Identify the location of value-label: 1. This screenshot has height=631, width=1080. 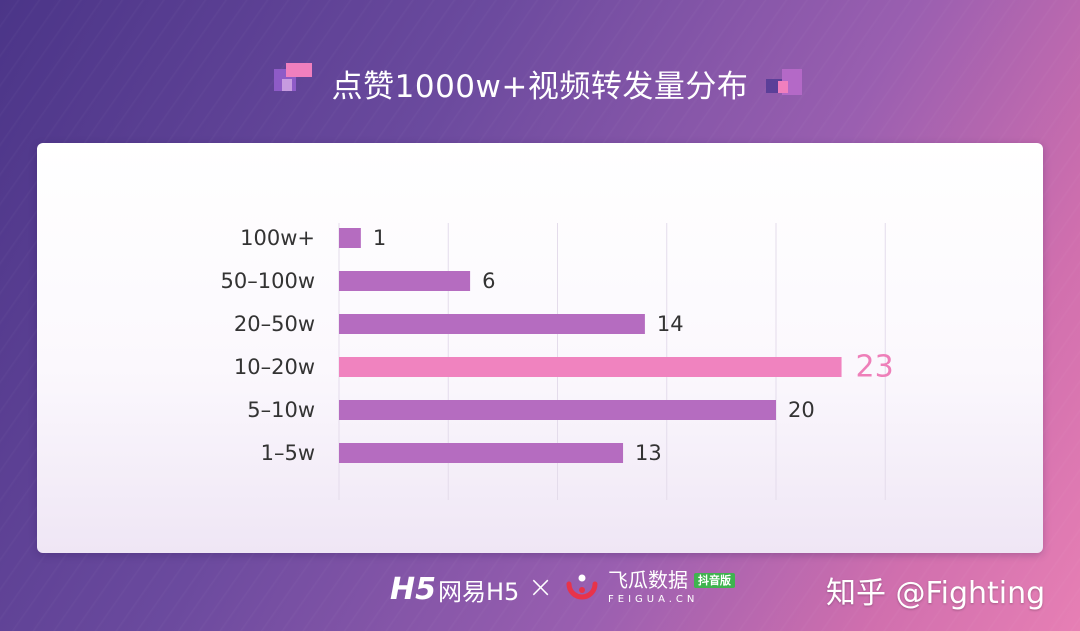
(379, 238).